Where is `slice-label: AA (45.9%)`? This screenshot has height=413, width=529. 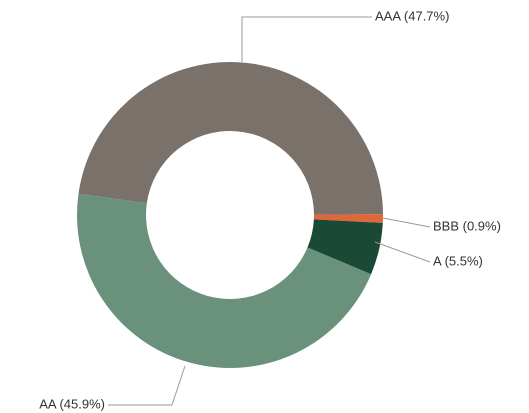
slice-label: AA (45.9%) is located at coordinates (72, 403).